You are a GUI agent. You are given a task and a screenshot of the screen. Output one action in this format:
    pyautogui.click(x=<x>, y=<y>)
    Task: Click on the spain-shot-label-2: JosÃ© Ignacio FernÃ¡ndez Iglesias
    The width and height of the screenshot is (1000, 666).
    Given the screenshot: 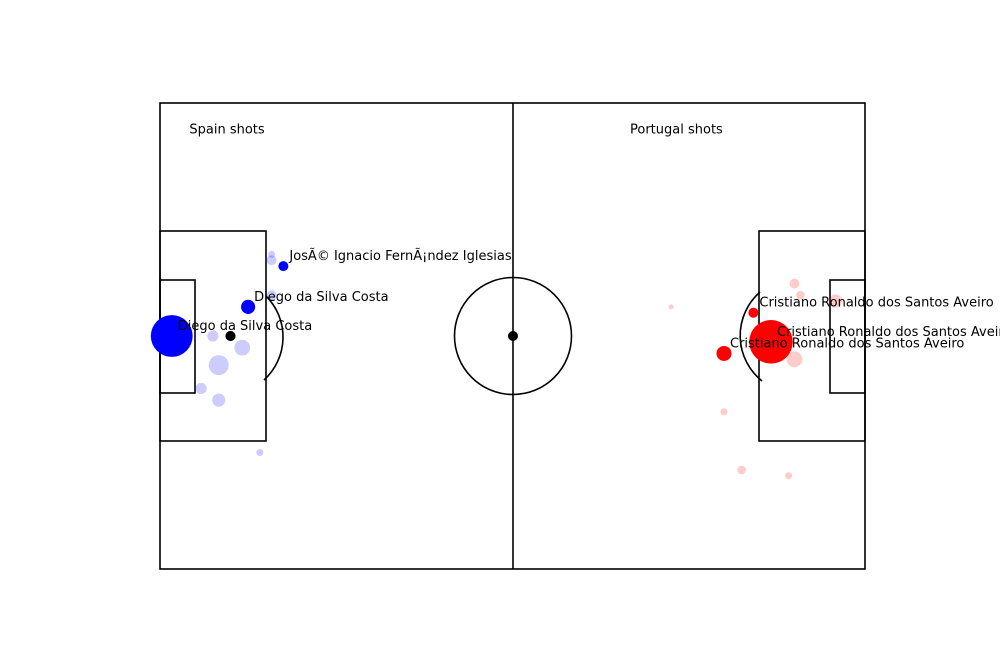 What is the action you would take?
    pyautogui.click(x=399, y=256)
    